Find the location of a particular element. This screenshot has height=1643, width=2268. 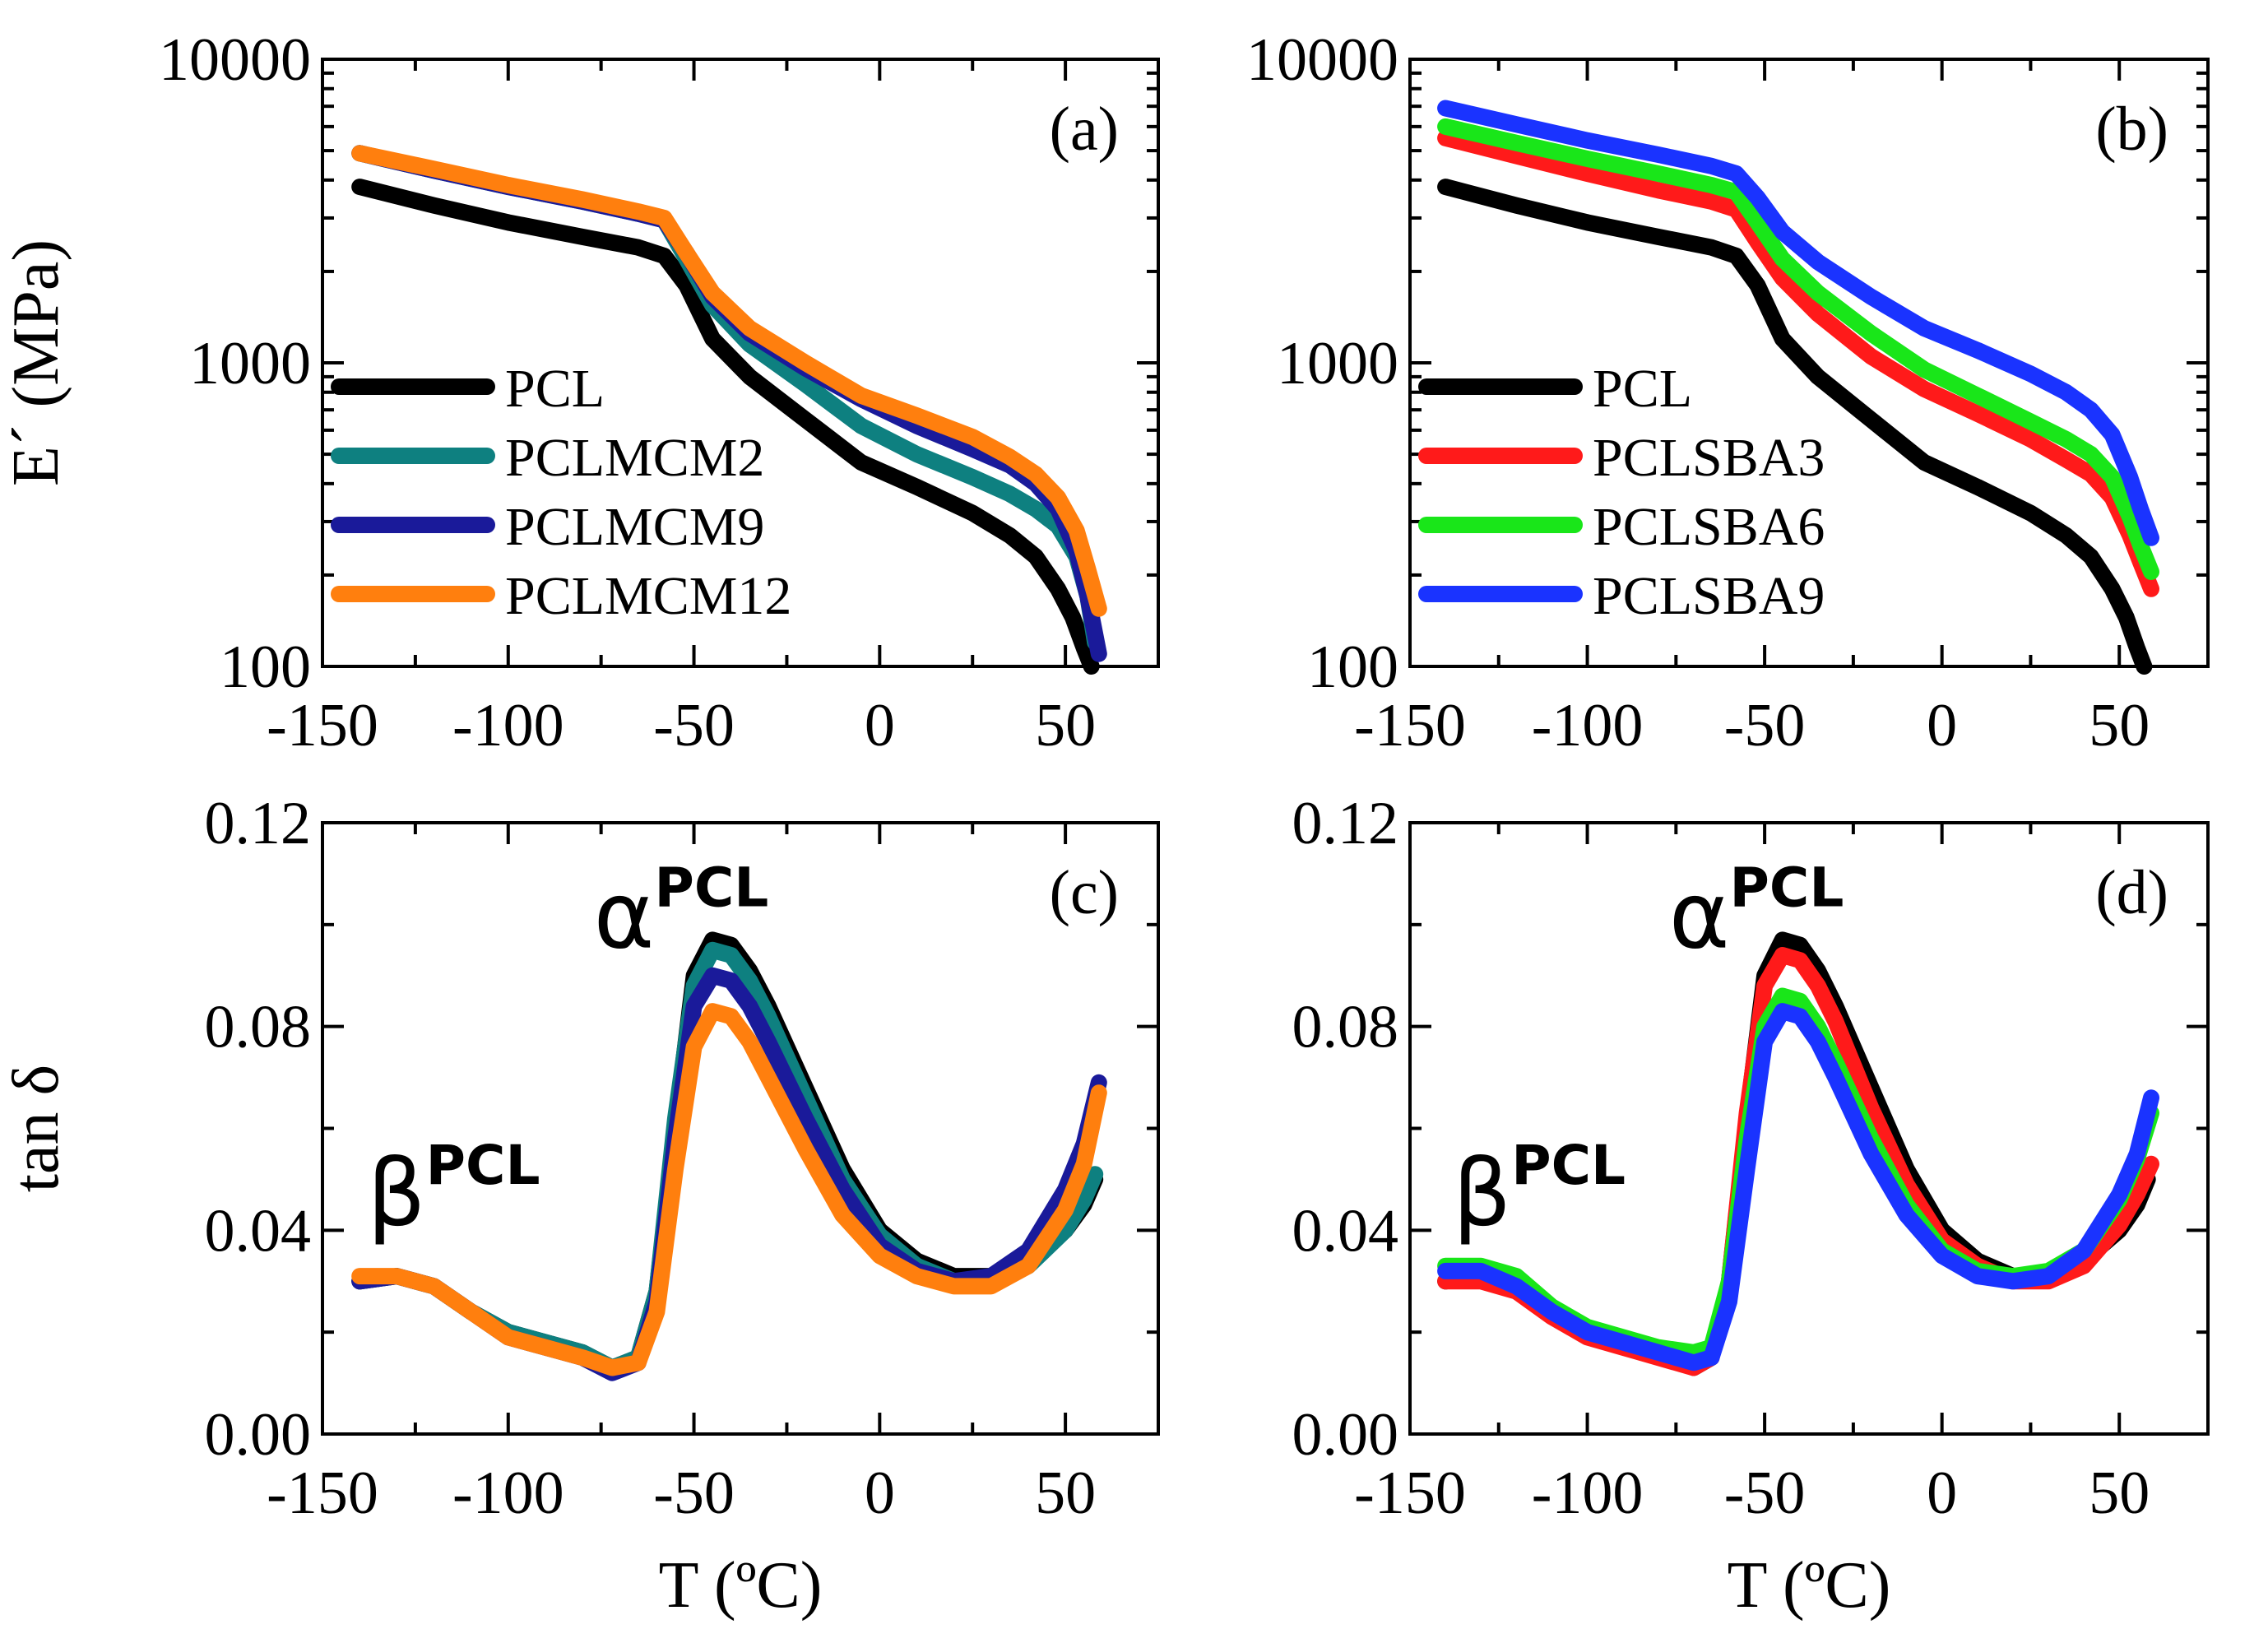

series-line-b-pclsba9 is located at coordinates (1798, 323).